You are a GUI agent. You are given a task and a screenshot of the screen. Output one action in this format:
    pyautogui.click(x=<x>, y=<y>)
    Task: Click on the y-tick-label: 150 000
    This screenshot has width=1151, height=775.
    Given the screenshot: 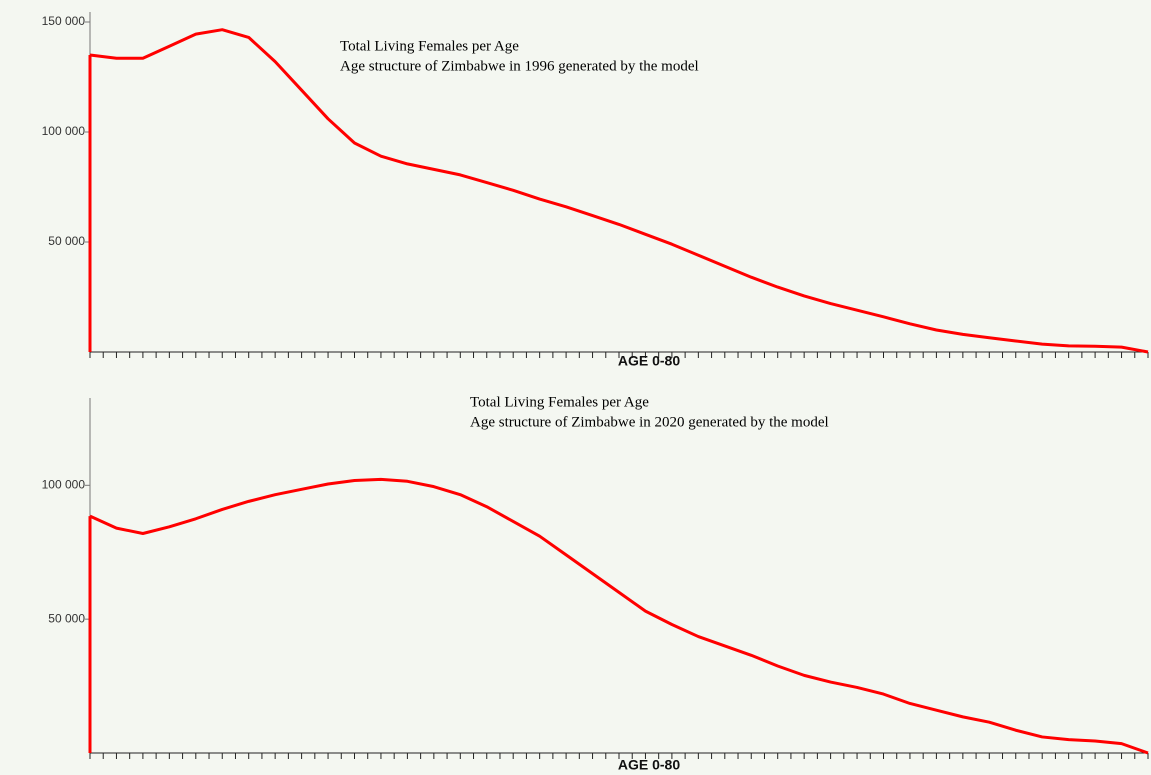 What is the action you would take?
    pyautogui.click(x=64, y=21)
    